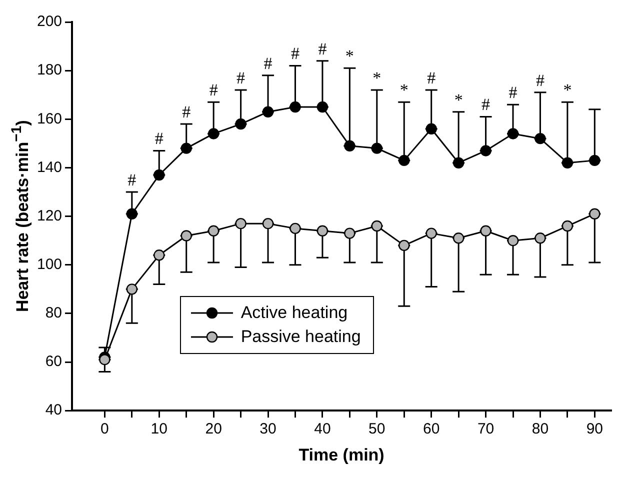 The image size is (631, 478). What do you see at coordinates (104, 429) in the screenshot?
I see `x-tick-label: 0` at bounding box center [104, 429].